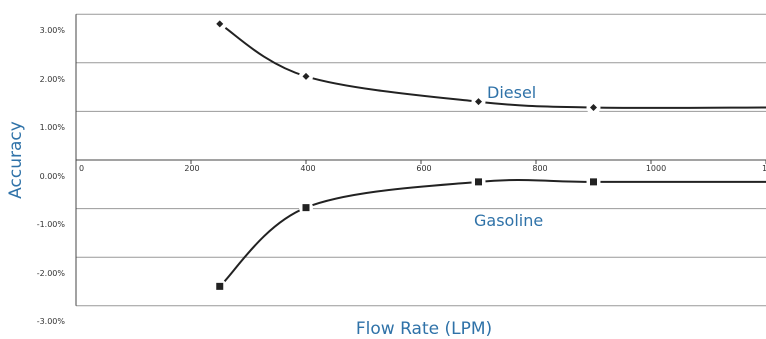 The image size is (766, 339). I want to click on x-tick-label: 200, so click(191, 168).